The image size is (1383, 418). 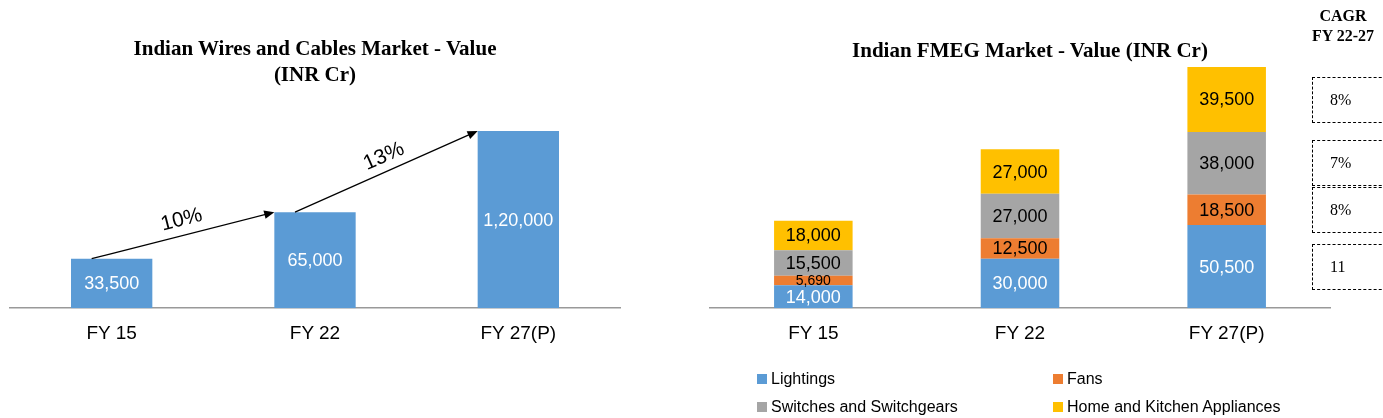 I want to click on data-label: 30,000, so click(x=1020, y=283).